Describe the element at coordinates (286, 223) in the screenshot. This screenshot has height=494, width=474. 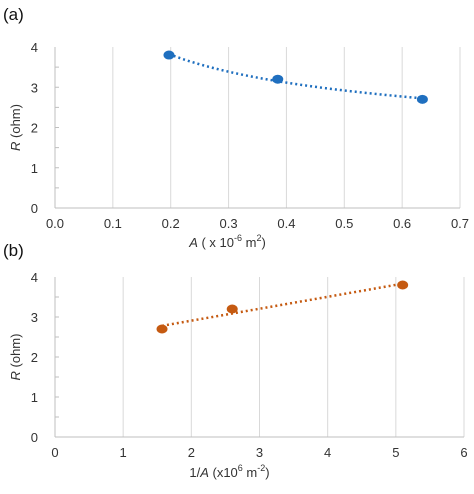
I see `x-tick-label: 0.4` at that location.